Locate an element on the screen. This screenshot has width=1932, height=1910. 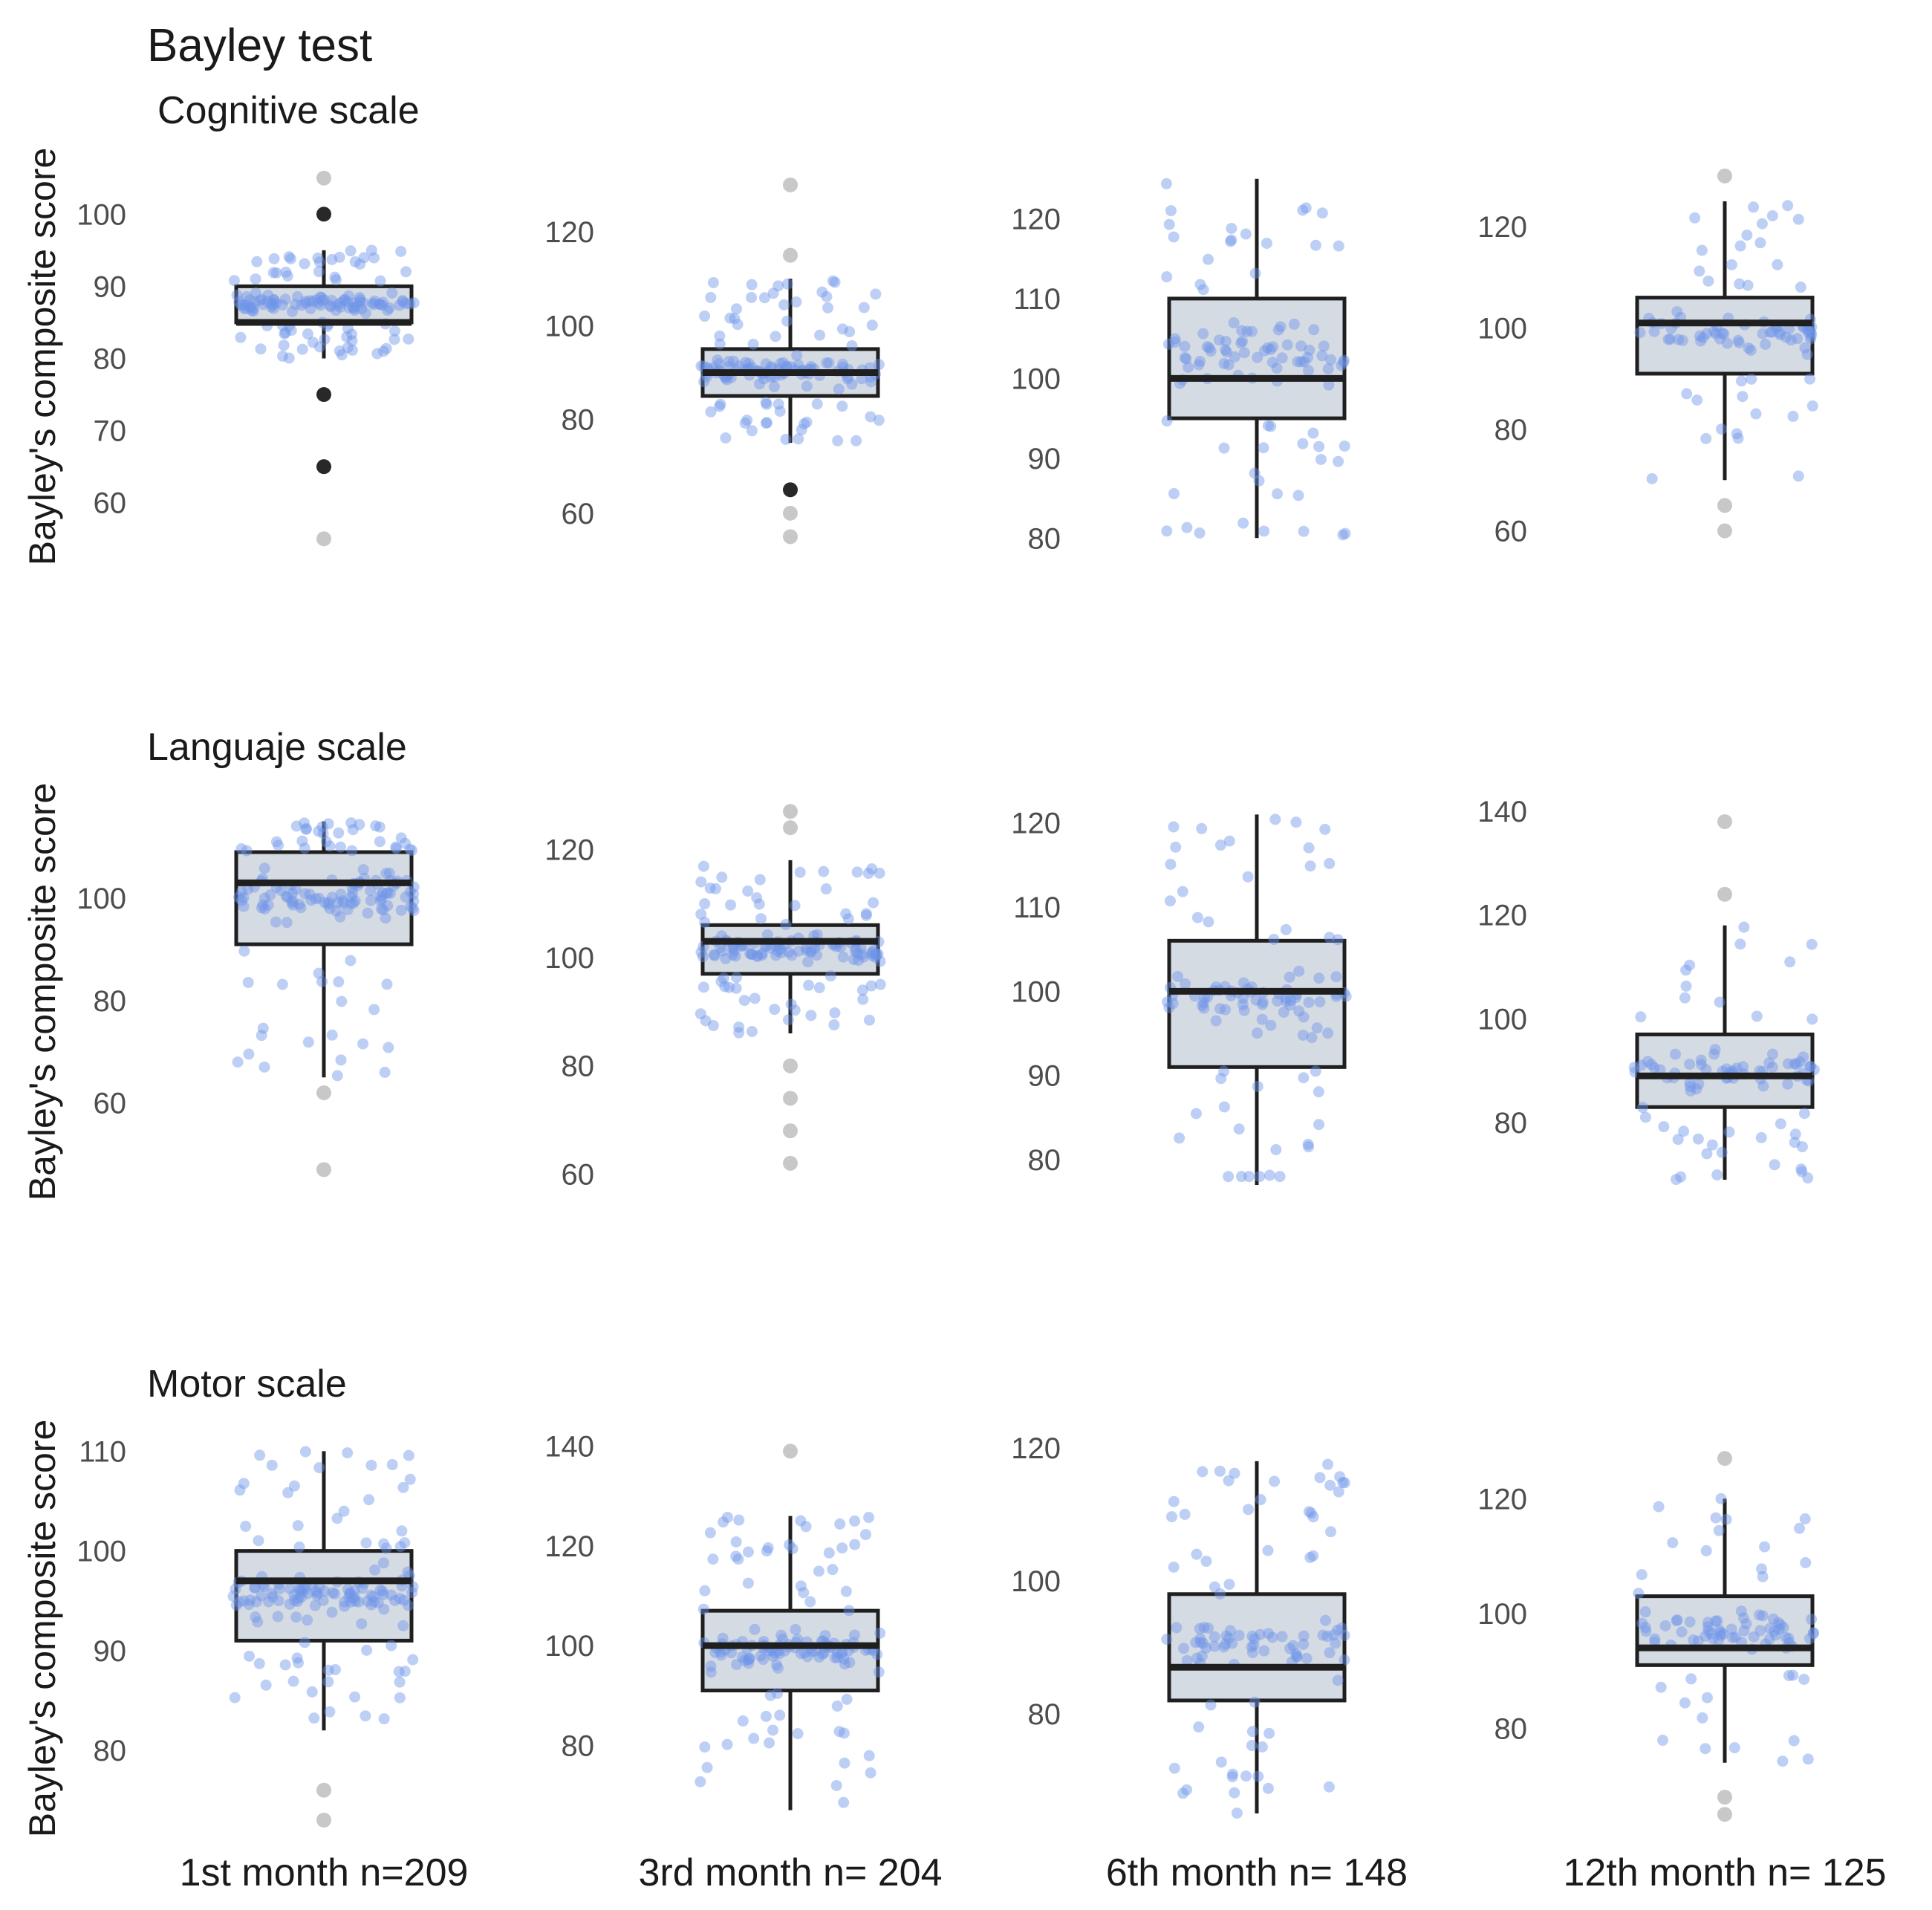
iqr-box is located at coordinates (1725, 1630).